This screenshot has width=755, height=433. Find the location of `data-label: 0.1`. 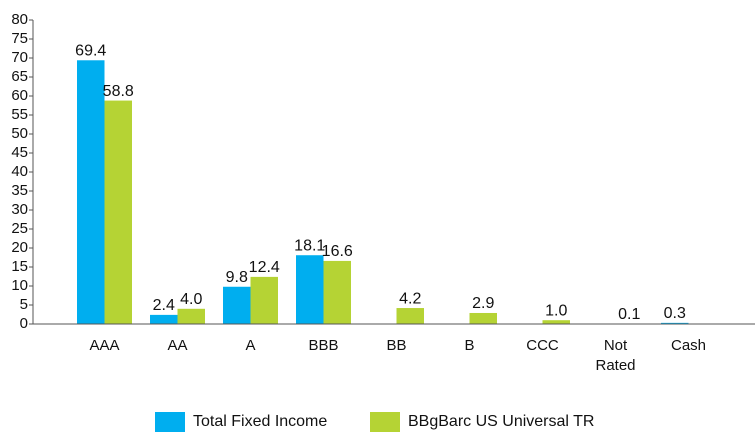

data-label: 0.1 is located at coordinates (629, 314).